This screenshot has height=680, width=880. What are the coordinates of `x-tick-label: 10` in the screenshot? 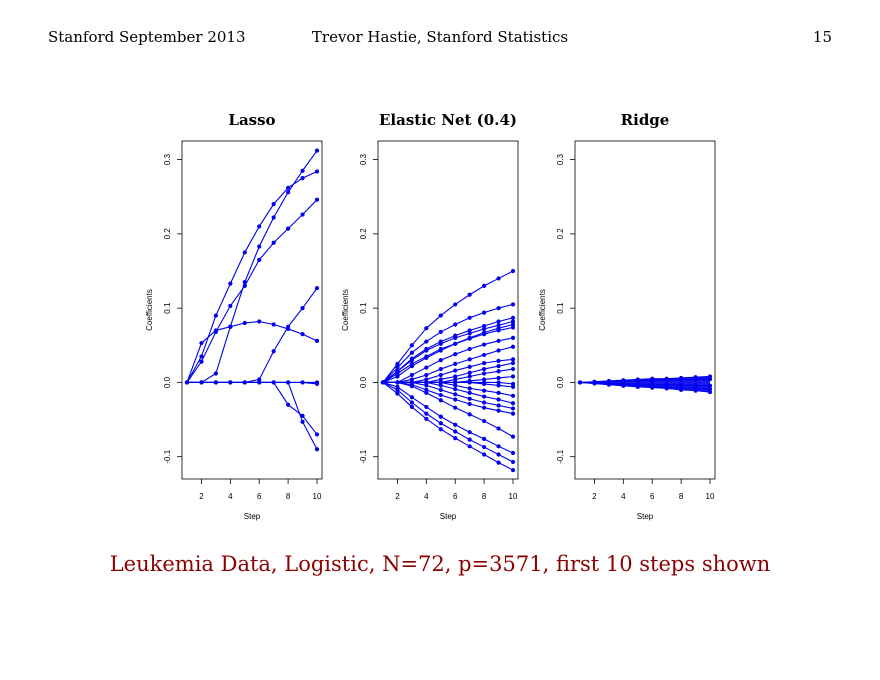 It's located at (317, 496).